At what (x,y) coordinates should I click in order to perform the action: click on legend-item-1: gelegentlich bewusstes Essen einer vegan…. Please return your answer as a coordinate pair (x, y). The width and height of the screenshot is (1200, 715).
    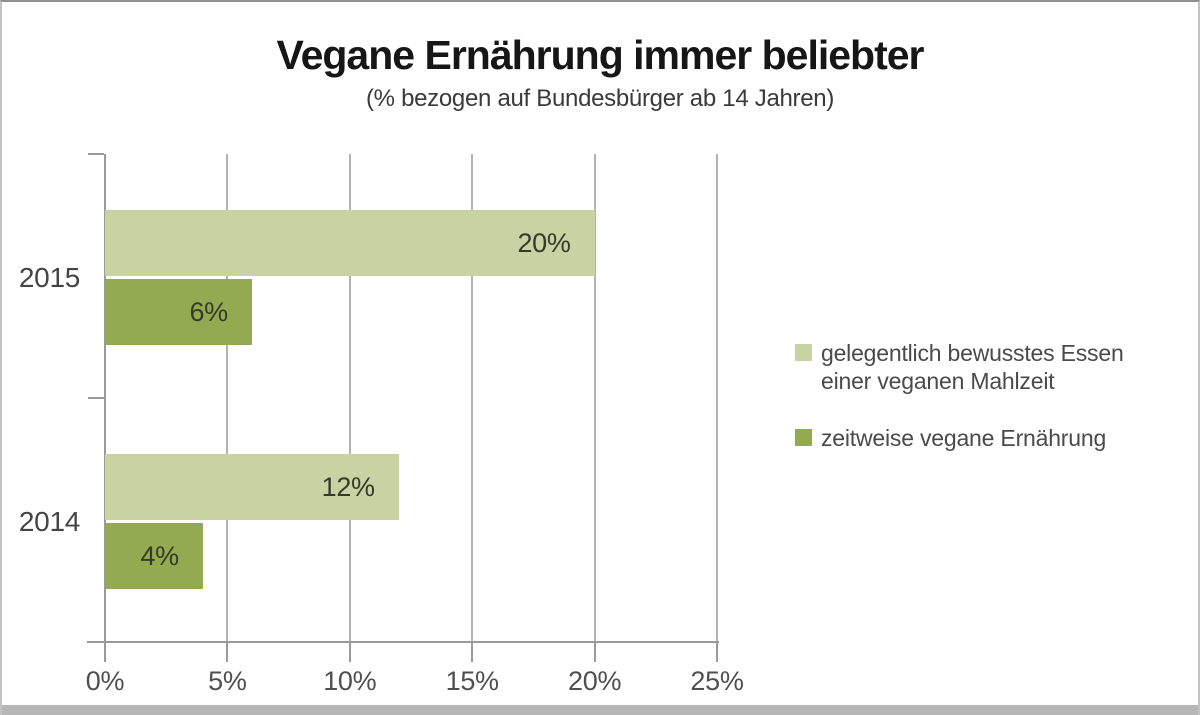
    Looking at the image, I should click on (981, 367).